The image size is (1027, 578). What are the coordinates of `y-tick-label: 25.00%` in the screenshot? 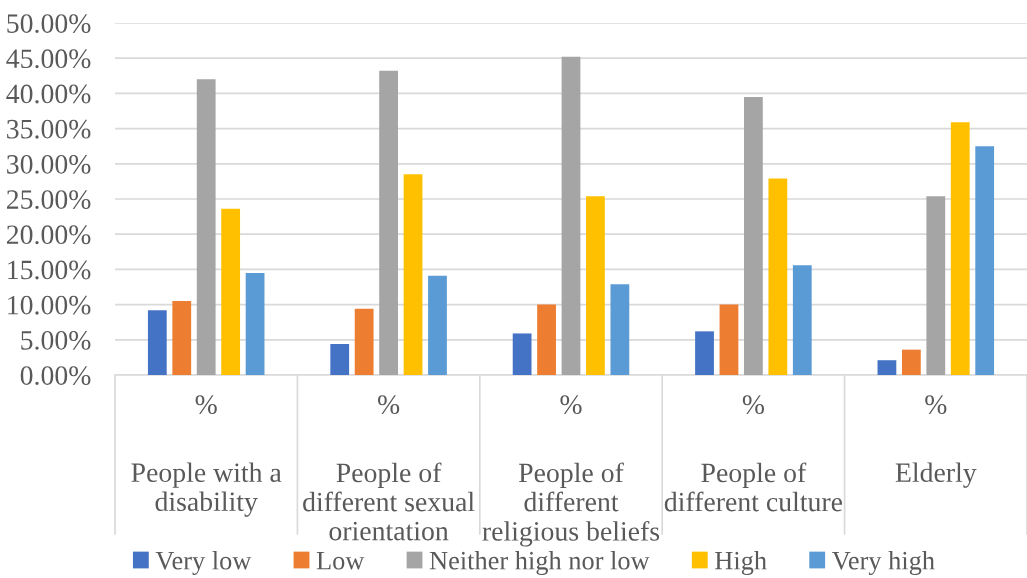 It's located at (48, 200).